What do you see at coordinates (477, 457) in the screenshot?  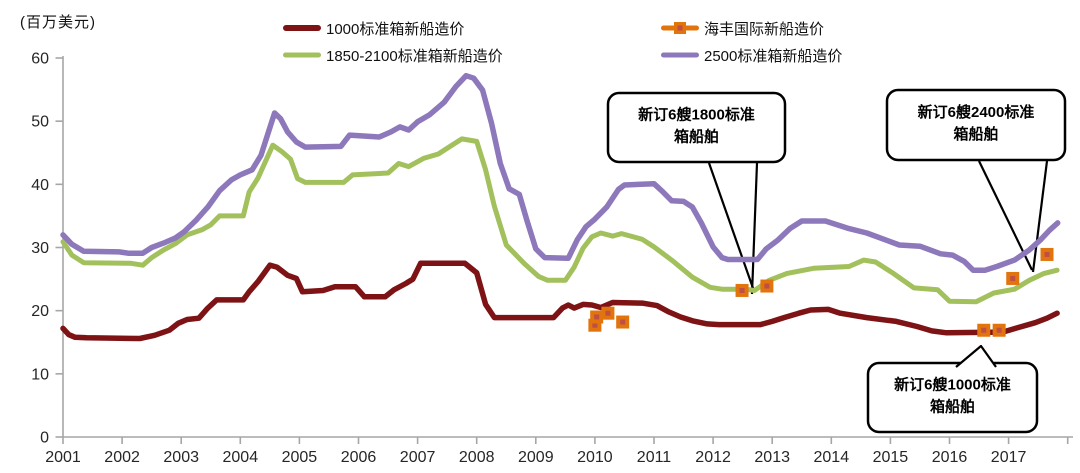 I see `x-tick-label: 2008` at bounding box center [477, 457].